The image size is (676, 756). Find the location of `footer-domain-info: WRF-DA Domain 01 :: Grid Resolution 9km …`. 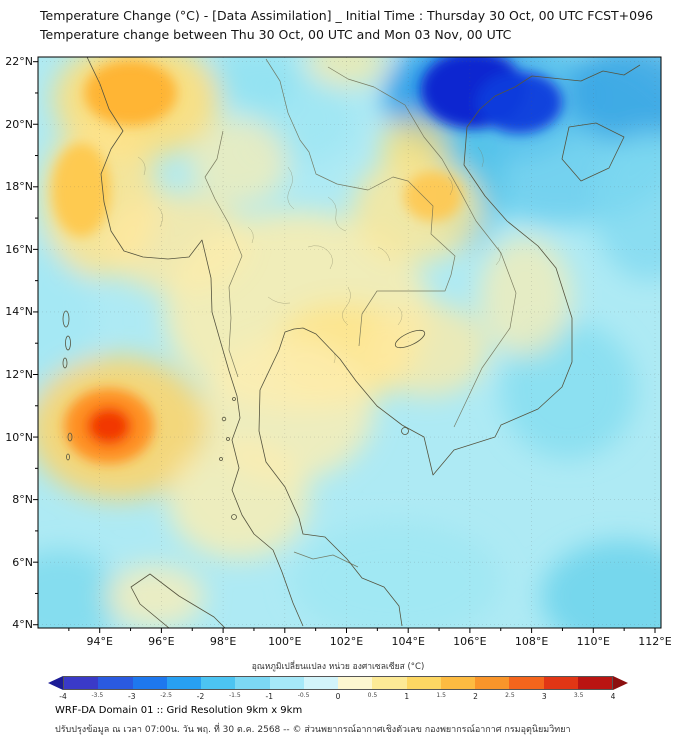

footer-domain-info: WRF-DA Domain 01 :: Grid Resolution 9km … is located at coordinates (179, 710).